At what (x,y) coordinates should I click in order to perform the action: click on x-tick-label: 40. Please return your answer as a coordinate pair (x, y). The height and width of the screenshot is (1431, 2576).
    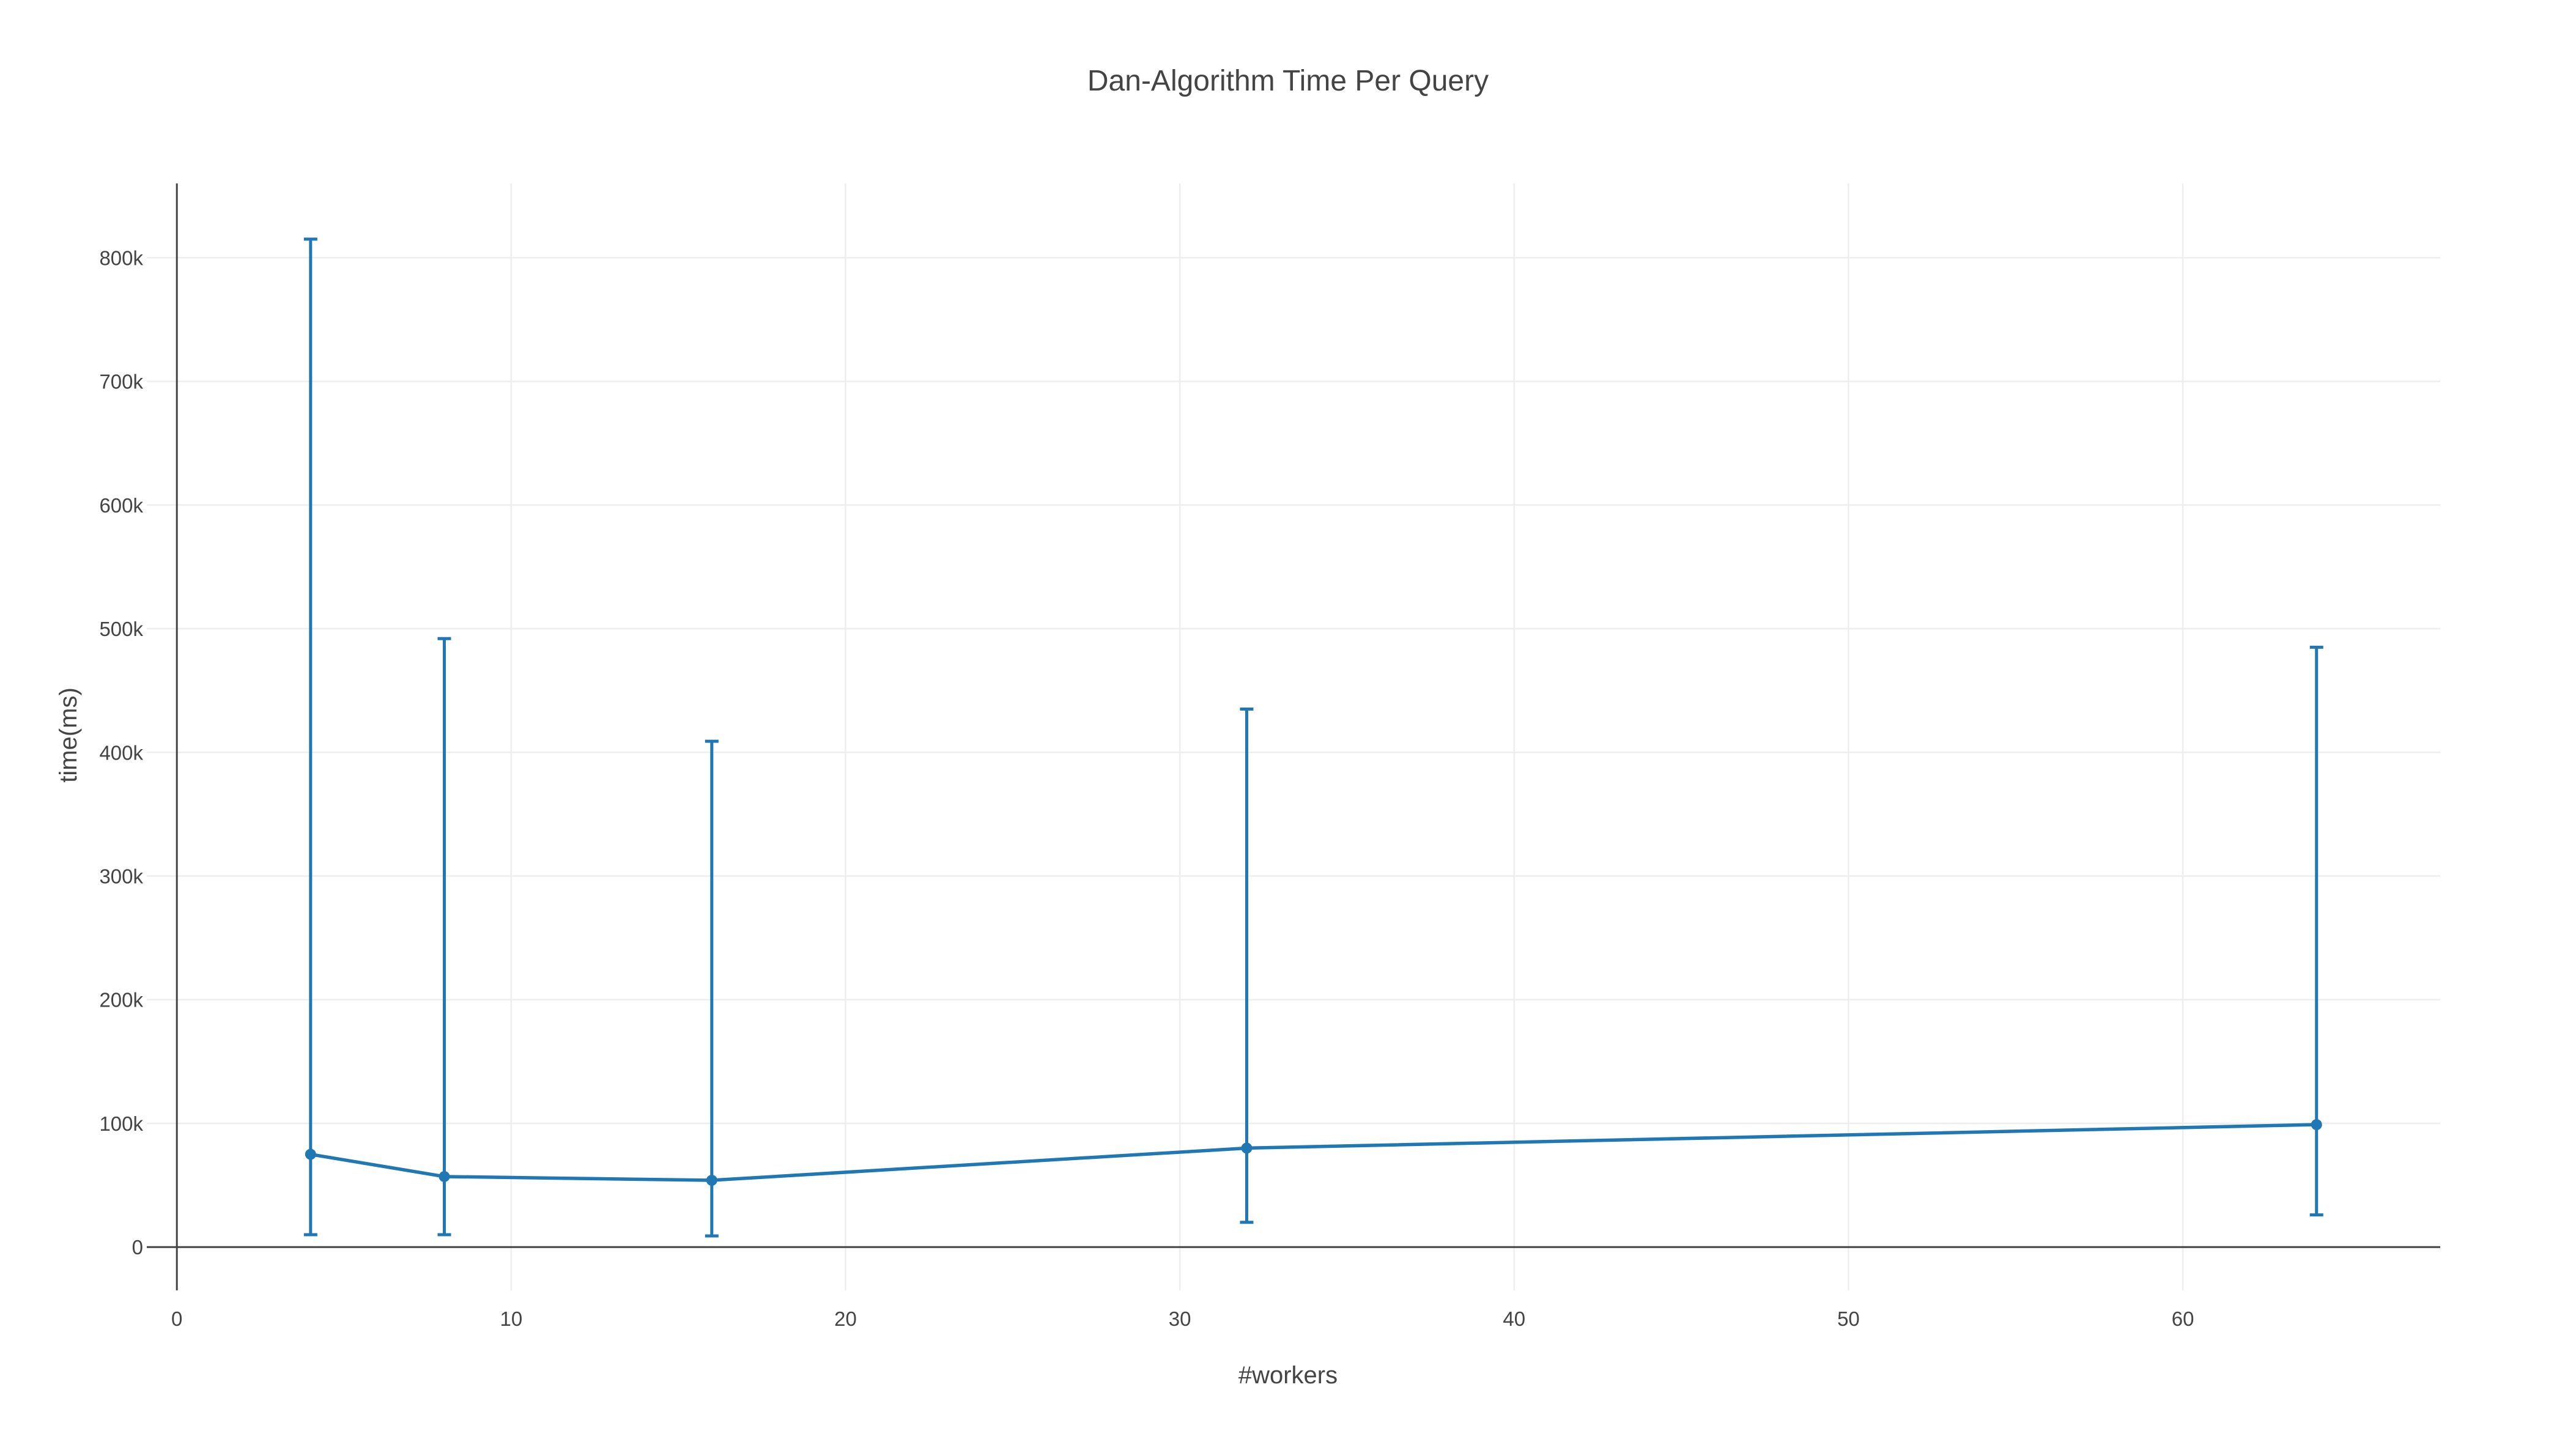
    Looking at the image, I should click on (1514, 1319).